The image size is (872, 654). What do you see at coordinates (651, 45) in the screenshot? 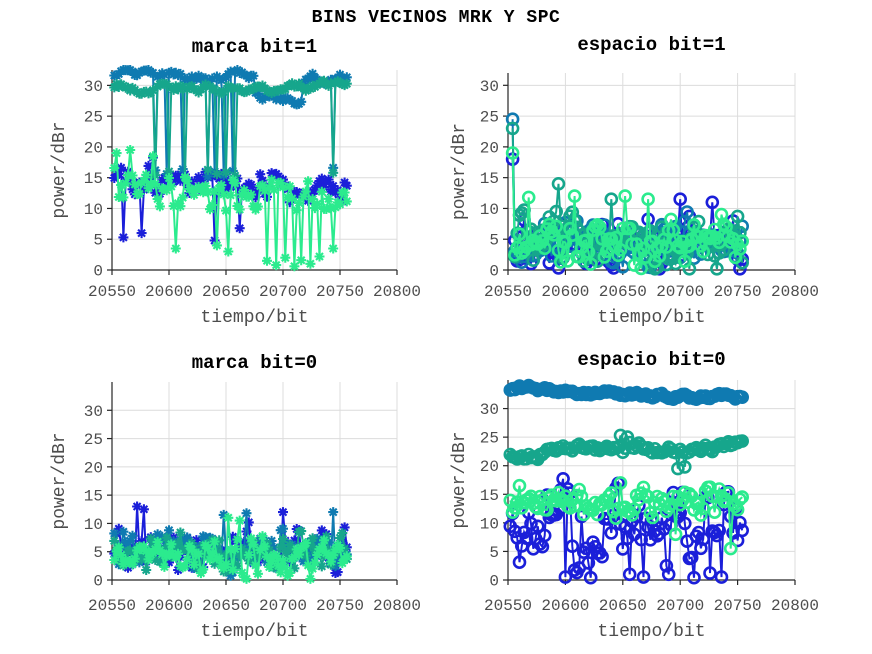
I see `subplot-title: espacio bit=1` at bounding box center [651, 45].